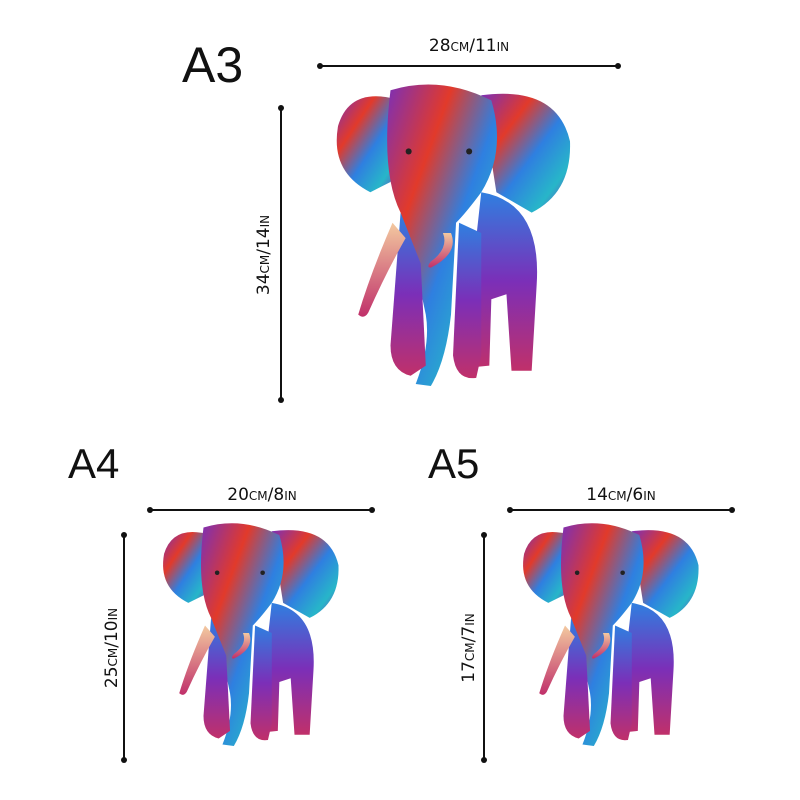 The image size is (800, 800). Describe the element at coordinates (621, 495) in the screenshot. I see `width-label-a5: 14cm/6in` at that location.